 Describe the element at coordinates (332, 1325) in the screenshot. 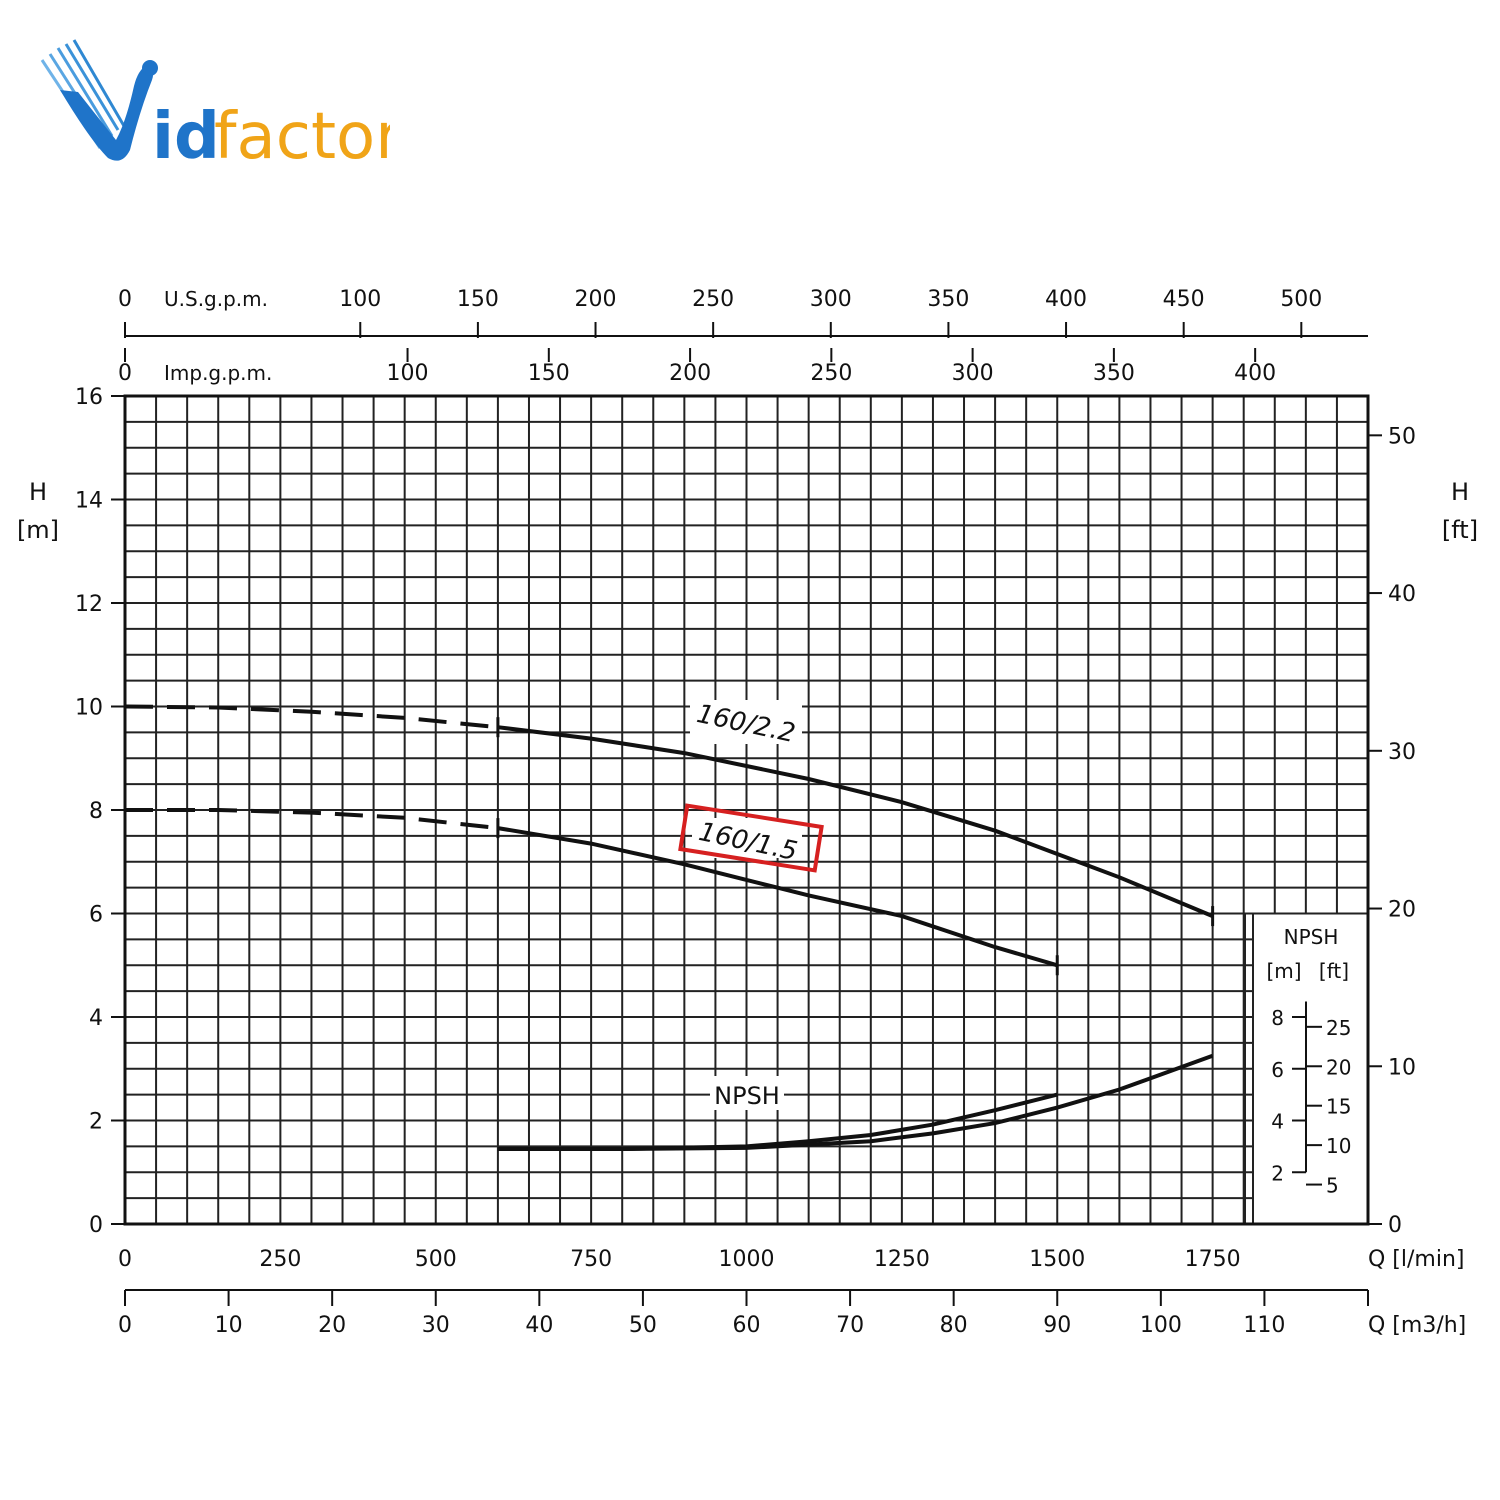

I see `x2-tick-label: 20` at that location.